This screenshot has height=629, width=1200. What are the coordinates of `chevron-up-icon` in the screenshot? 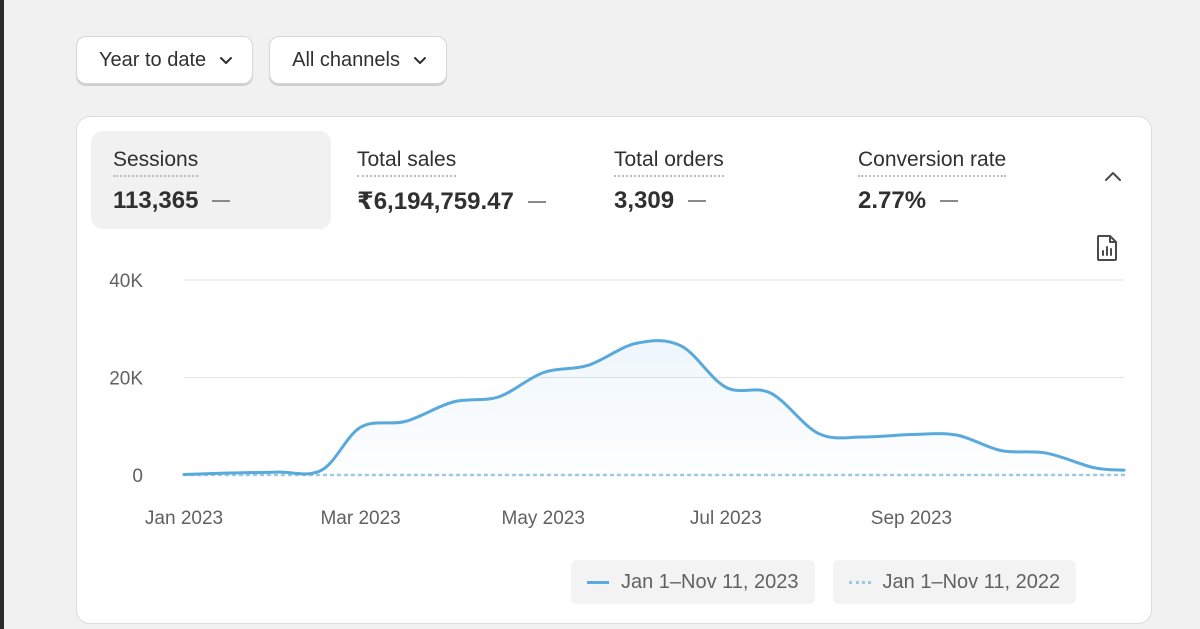 It's located at (1113, 177).